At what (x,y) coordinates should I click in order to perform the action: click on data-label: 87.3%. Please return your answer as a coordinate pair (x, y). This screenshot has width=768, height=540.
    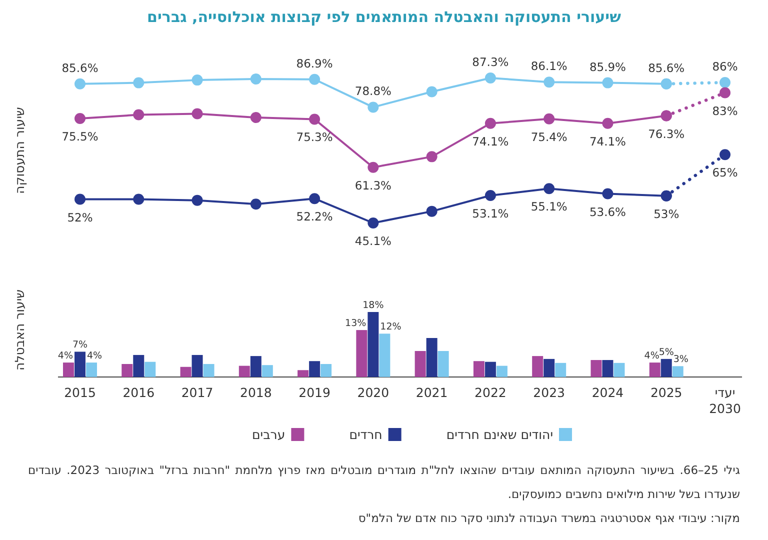
    Looking at the image, I should click on (490, 62).